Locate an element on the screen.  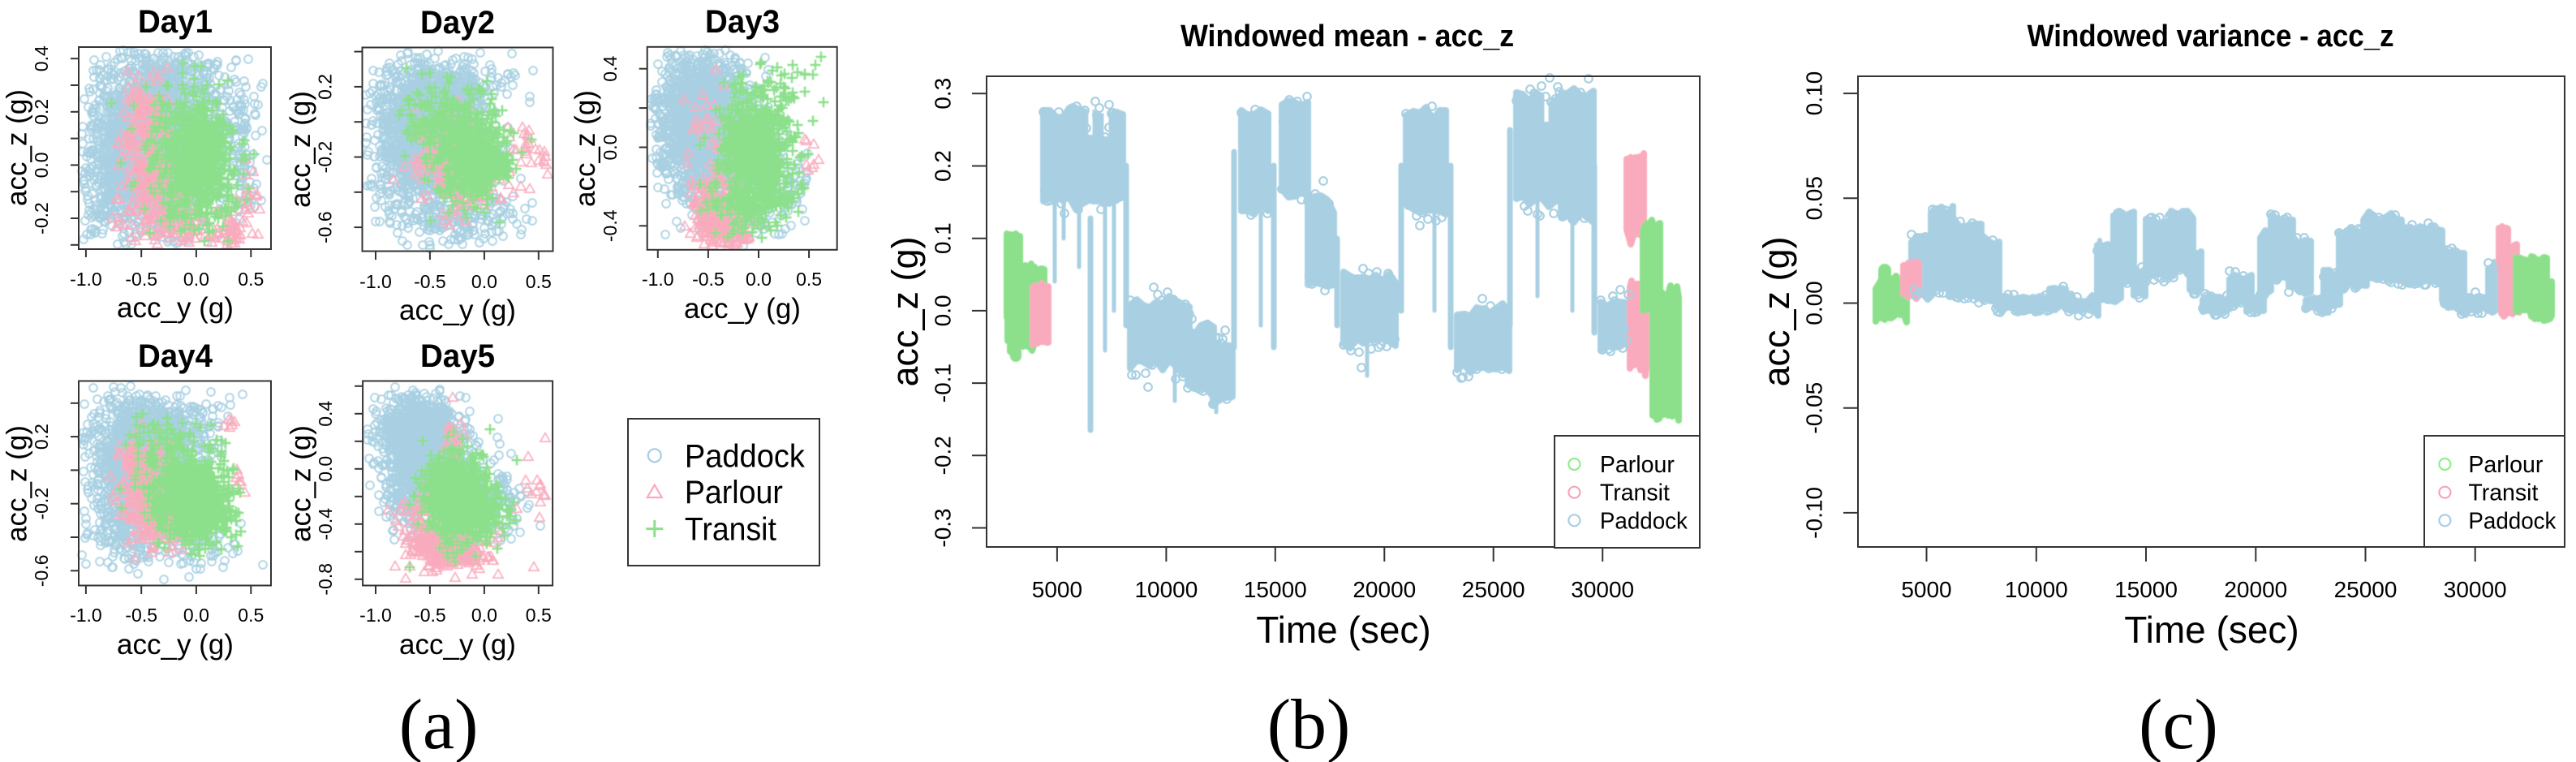
svg-text: (c) is located at coordinates (2178, 724).